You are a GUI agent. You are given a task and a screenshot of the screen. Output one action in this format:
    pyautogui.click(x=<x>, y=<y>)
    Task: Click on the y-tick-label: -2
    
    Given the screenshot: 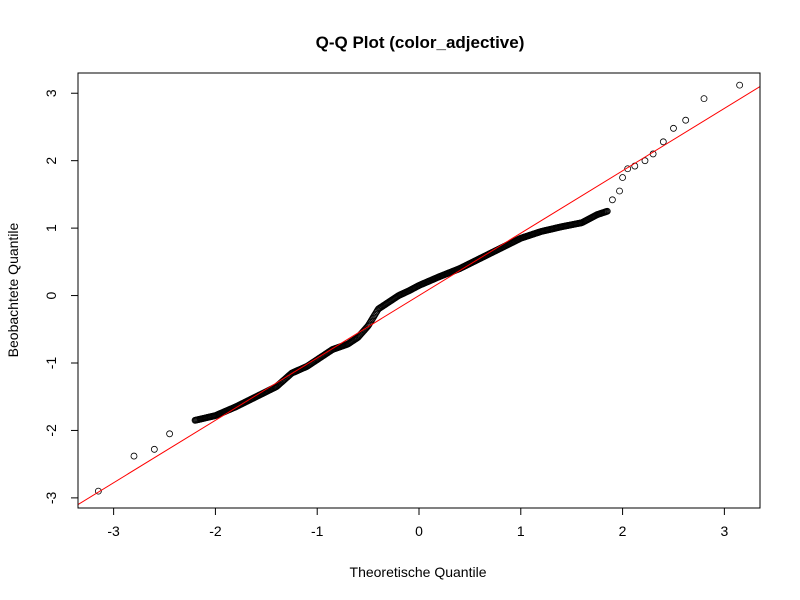 What is the action you would take?
    pyautogui.click(x=51, y=430)
    